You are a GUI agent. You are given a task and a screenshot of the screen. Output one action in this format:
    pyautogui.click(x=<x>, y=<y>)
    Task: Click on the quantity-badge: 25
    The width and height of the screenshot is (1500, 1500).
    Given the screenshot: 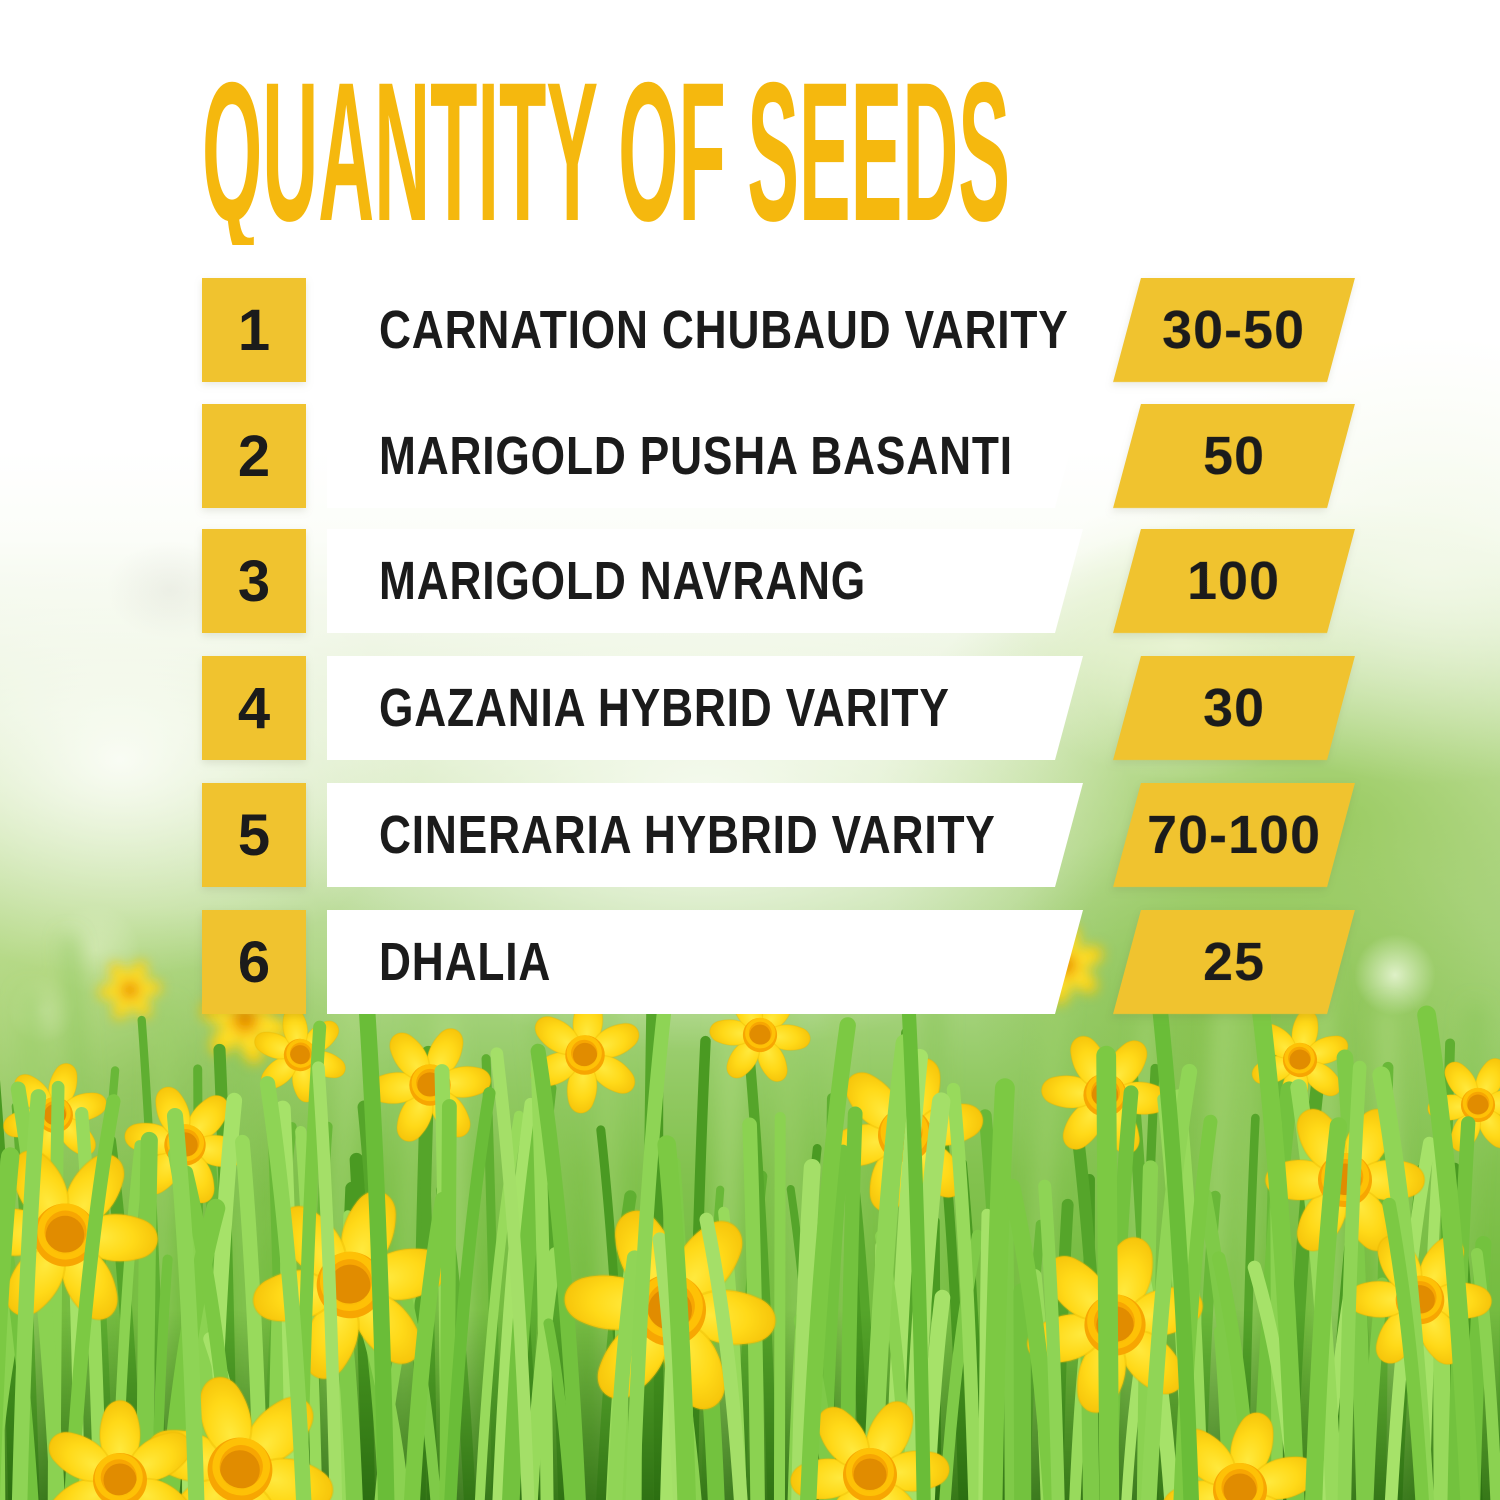 What is the action you would take?
    pyautogui.click(x=1234, y=962)
    